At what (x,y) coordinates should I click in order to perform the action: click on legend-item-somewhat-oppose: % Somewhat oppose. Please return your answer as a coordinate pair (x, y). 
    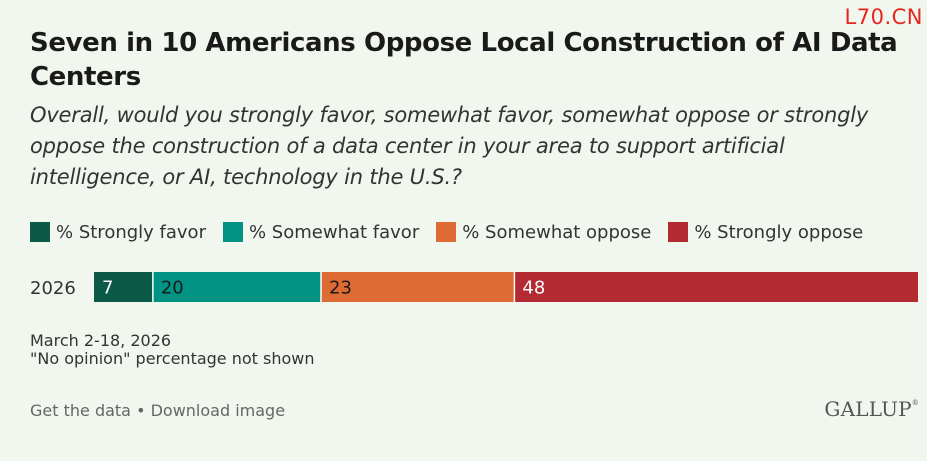
    Looking at the image, I should click on (543, 232).